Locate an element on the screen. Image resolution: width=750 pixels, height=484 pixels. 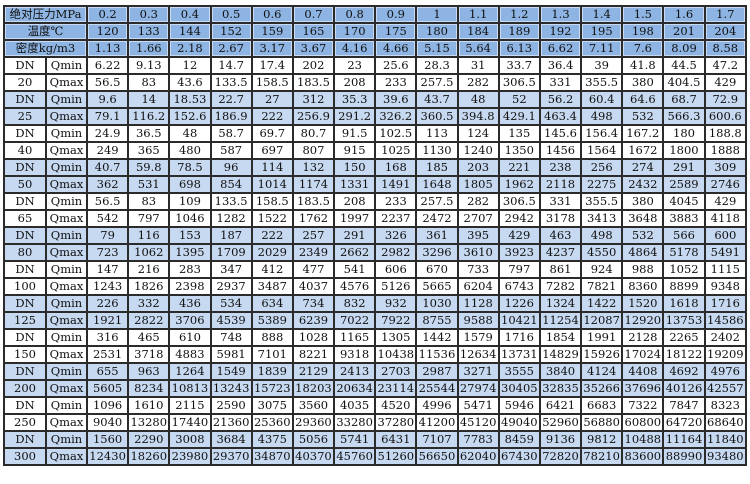
qmin-value: 257.5 is located at coordinates (437, 201).